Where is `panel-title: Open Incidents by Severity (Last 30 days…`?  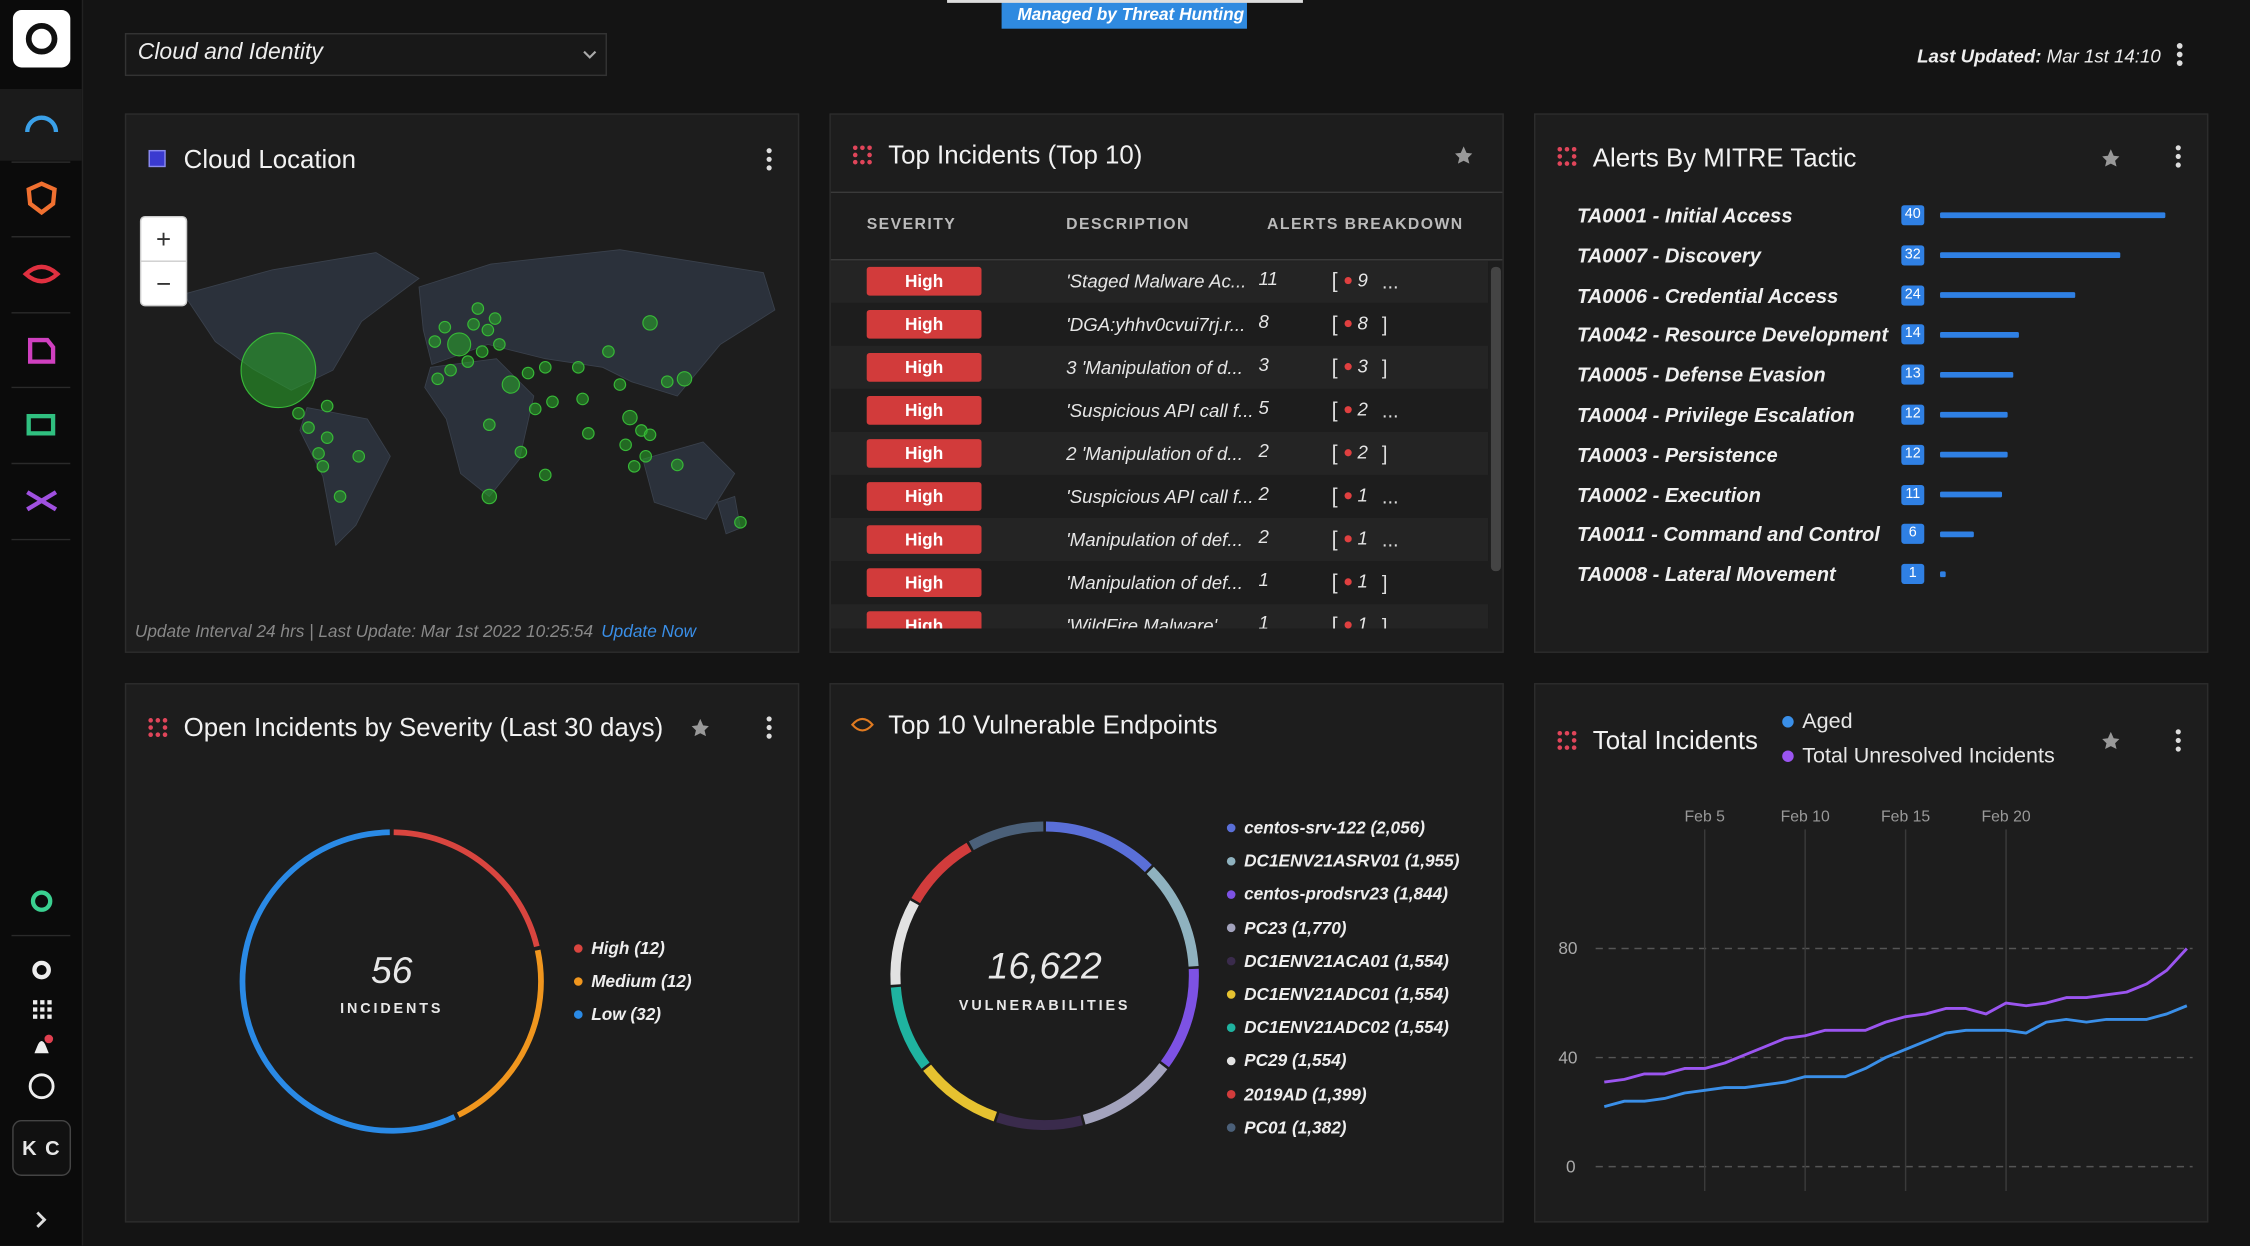 panel-title: Open Incidents by Severity (Last 30 days… is located at coordinates (423, 727).